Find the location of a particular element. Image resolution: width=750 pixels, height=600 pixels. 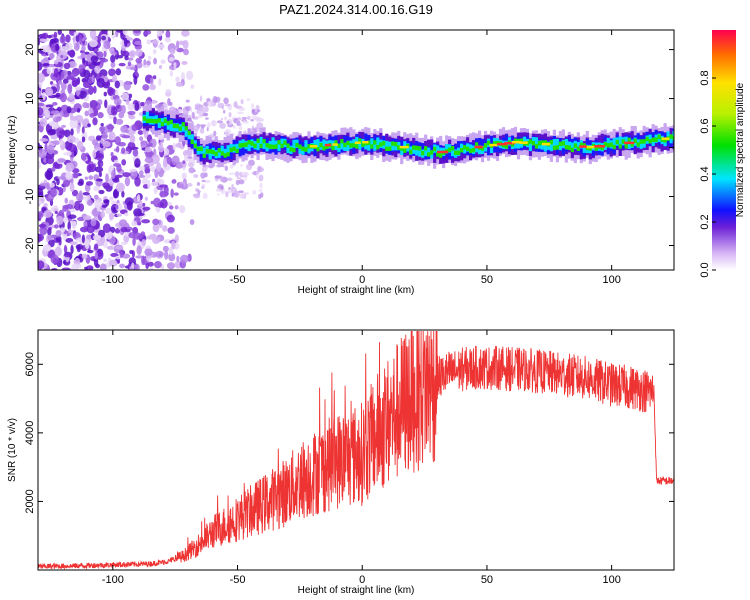

colorbar-gradient is located at coordinates (724, 150).